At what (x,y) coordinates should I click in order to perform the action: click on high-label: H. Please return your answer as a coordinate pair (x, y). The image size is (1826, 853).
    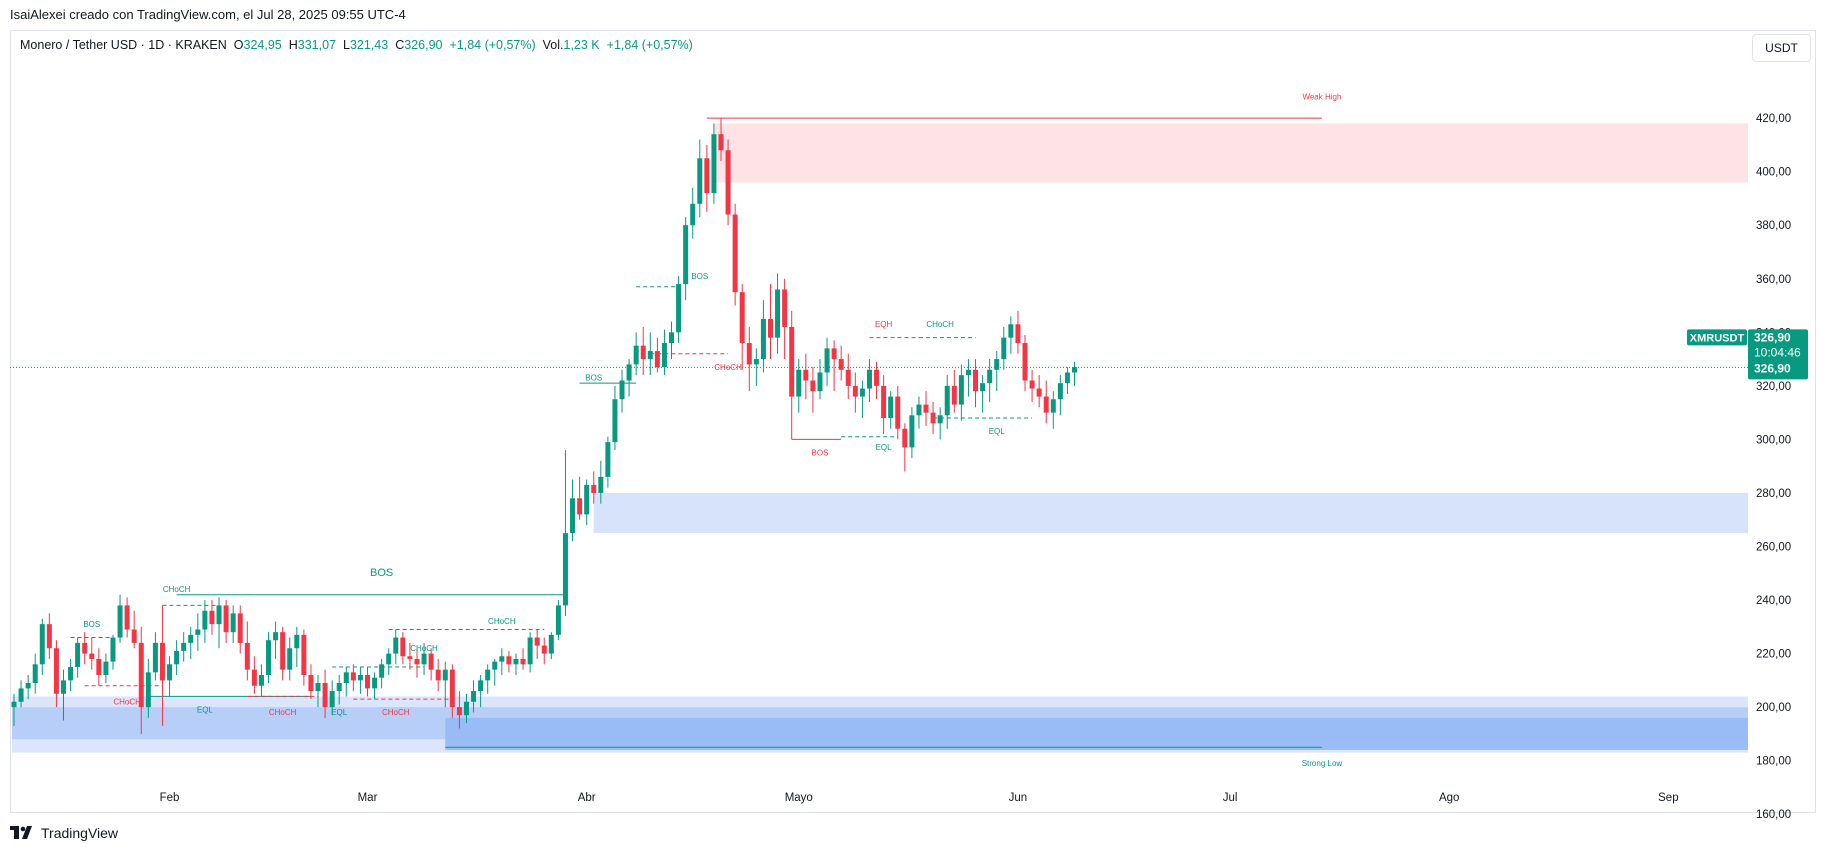
    Looking at the image, I should click on (293, 45).